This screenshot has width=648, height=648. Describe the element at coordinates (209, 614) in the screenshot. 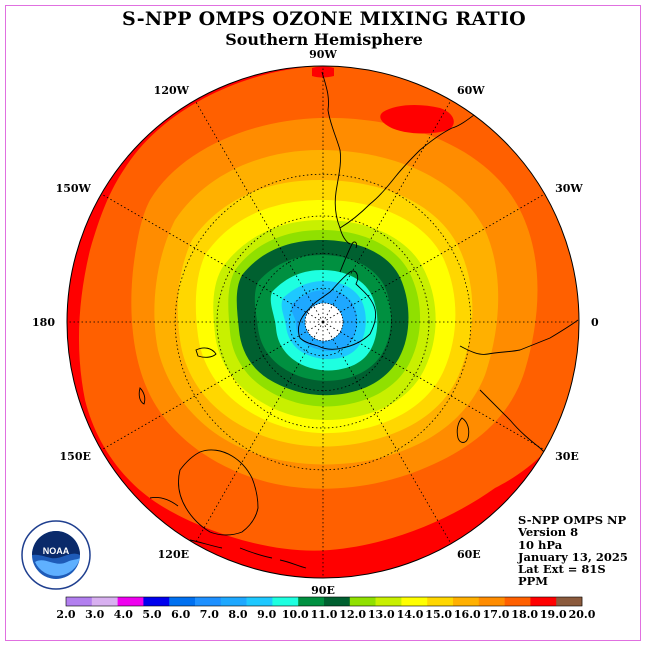

I see `colorbar-label: 7.0` at that location.